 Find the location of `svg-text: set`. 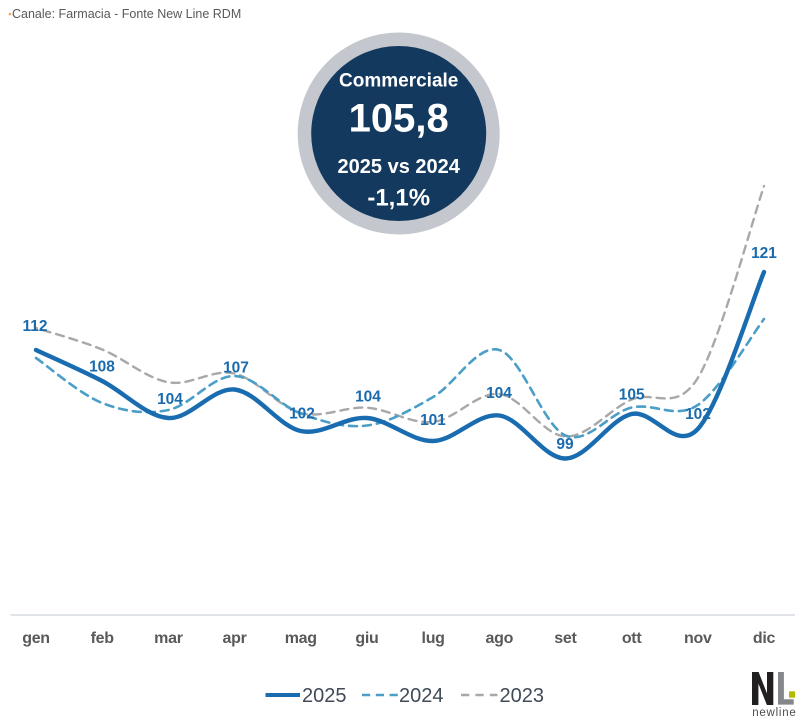

svg-text: set is located at coordinates (565, 638).